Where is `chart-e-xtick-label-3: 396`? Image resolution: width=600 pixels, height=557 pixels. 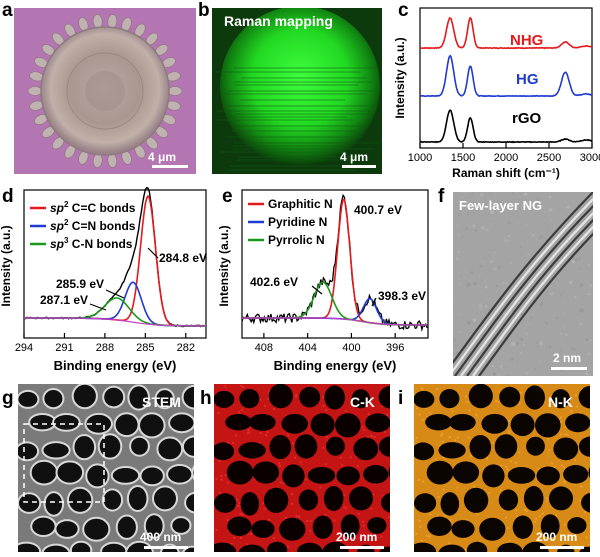
chart-e-xtick-label-3: 396 is located at coordinates (395, 348).